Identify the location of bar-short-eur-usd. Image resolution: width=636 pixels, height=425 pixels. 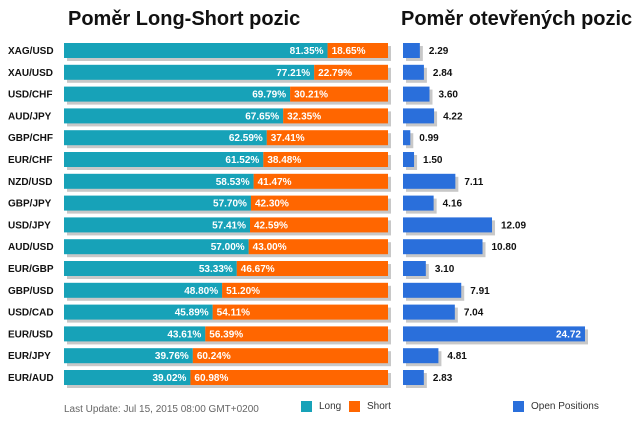
(296, 334).